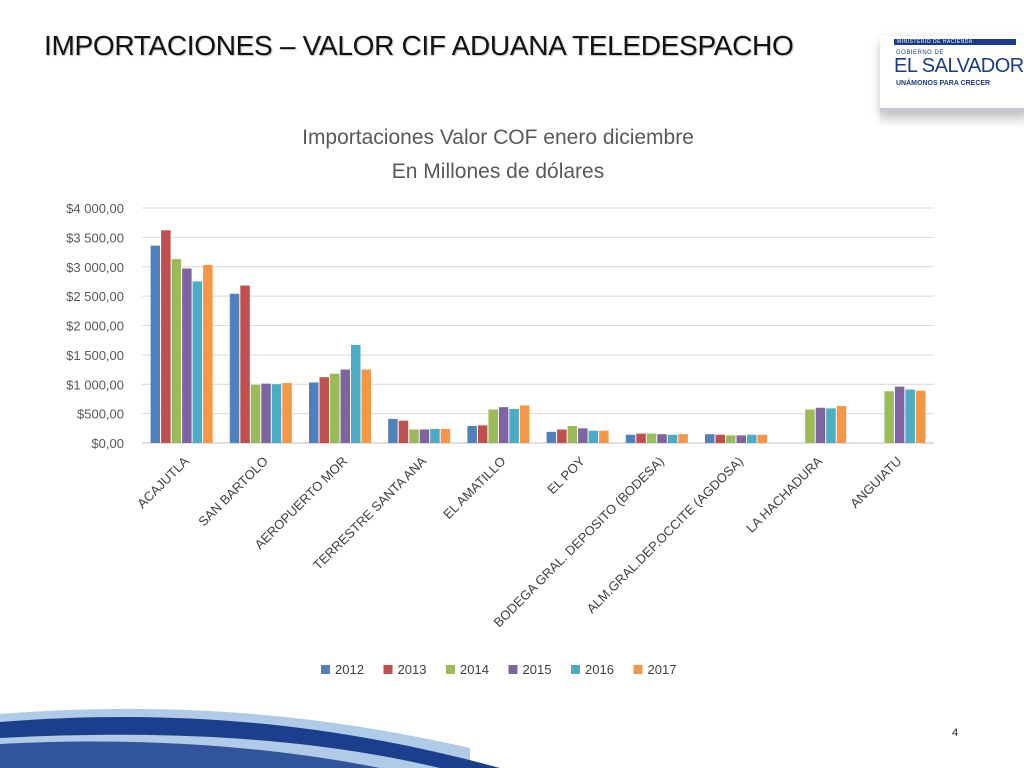  Describe the element at coordinates (920, 53) in the screenshot. I see `logo-gobierno: GOBIERNO DE` at that location.